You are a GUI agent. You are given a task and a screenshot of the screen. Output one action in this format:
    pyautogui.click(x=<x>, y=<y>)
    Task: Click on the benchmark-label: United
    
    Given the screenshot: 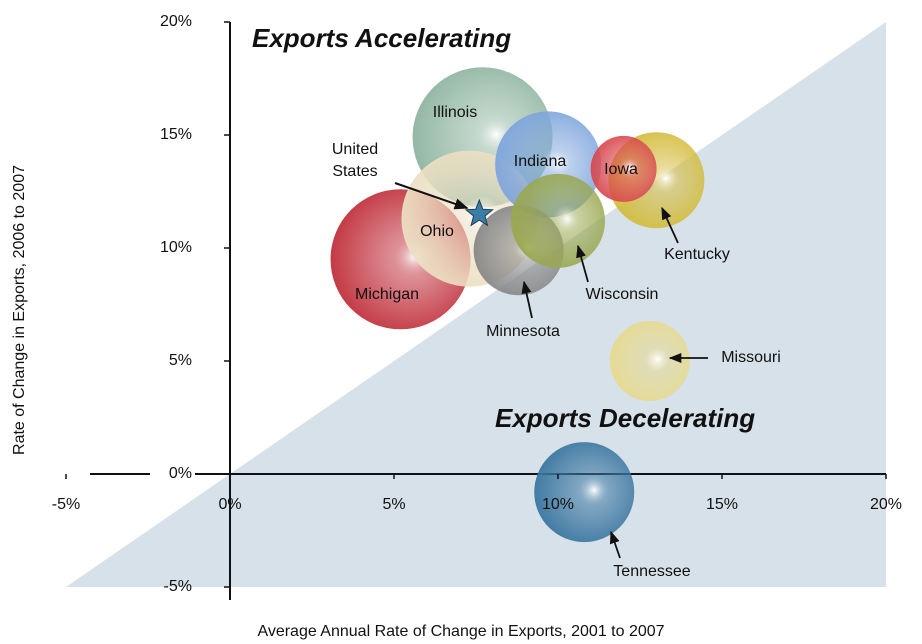 What is the action you would take?
    pyautogui.click(x=355, y=149)
    